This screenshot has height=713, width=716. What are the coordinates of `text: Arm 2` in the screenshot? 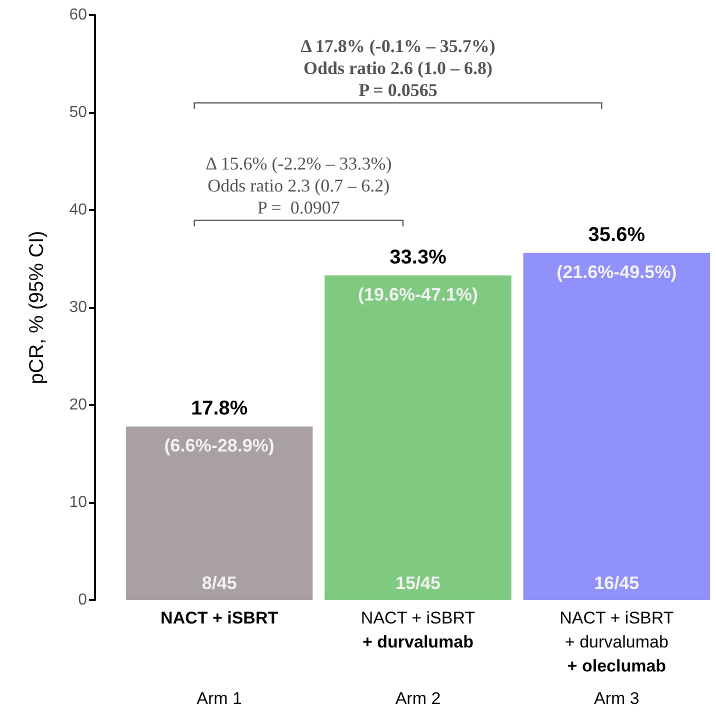 It's located at (418, 698).